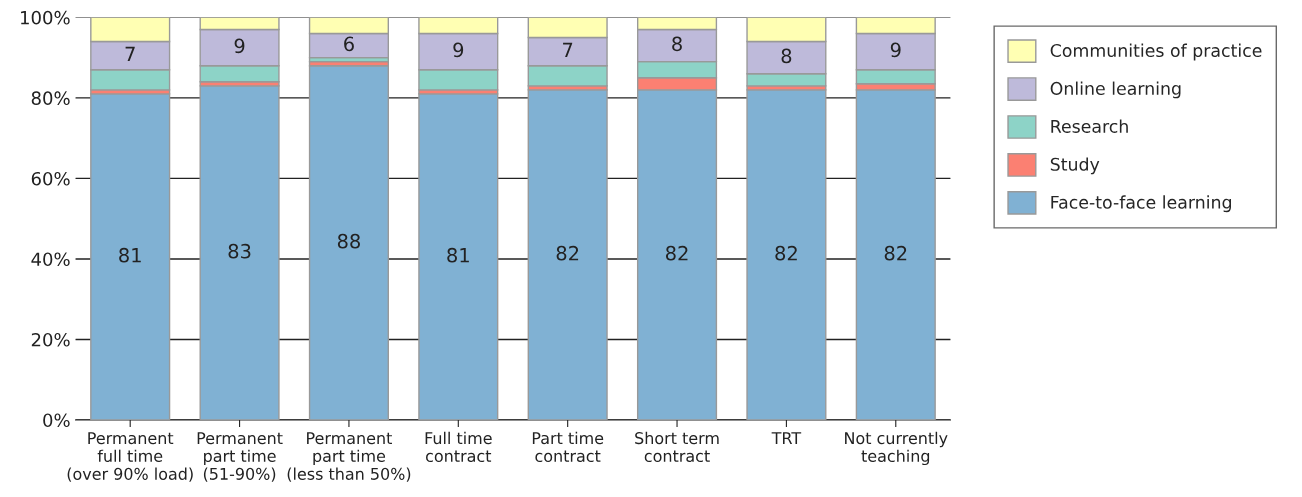 The width and height of the screenshot is (1302, 497). What do you see at coordinates (1156, 52) in the screenshot?
I see `legend-label: Communities of practice` at bounding box center [1156, 52].